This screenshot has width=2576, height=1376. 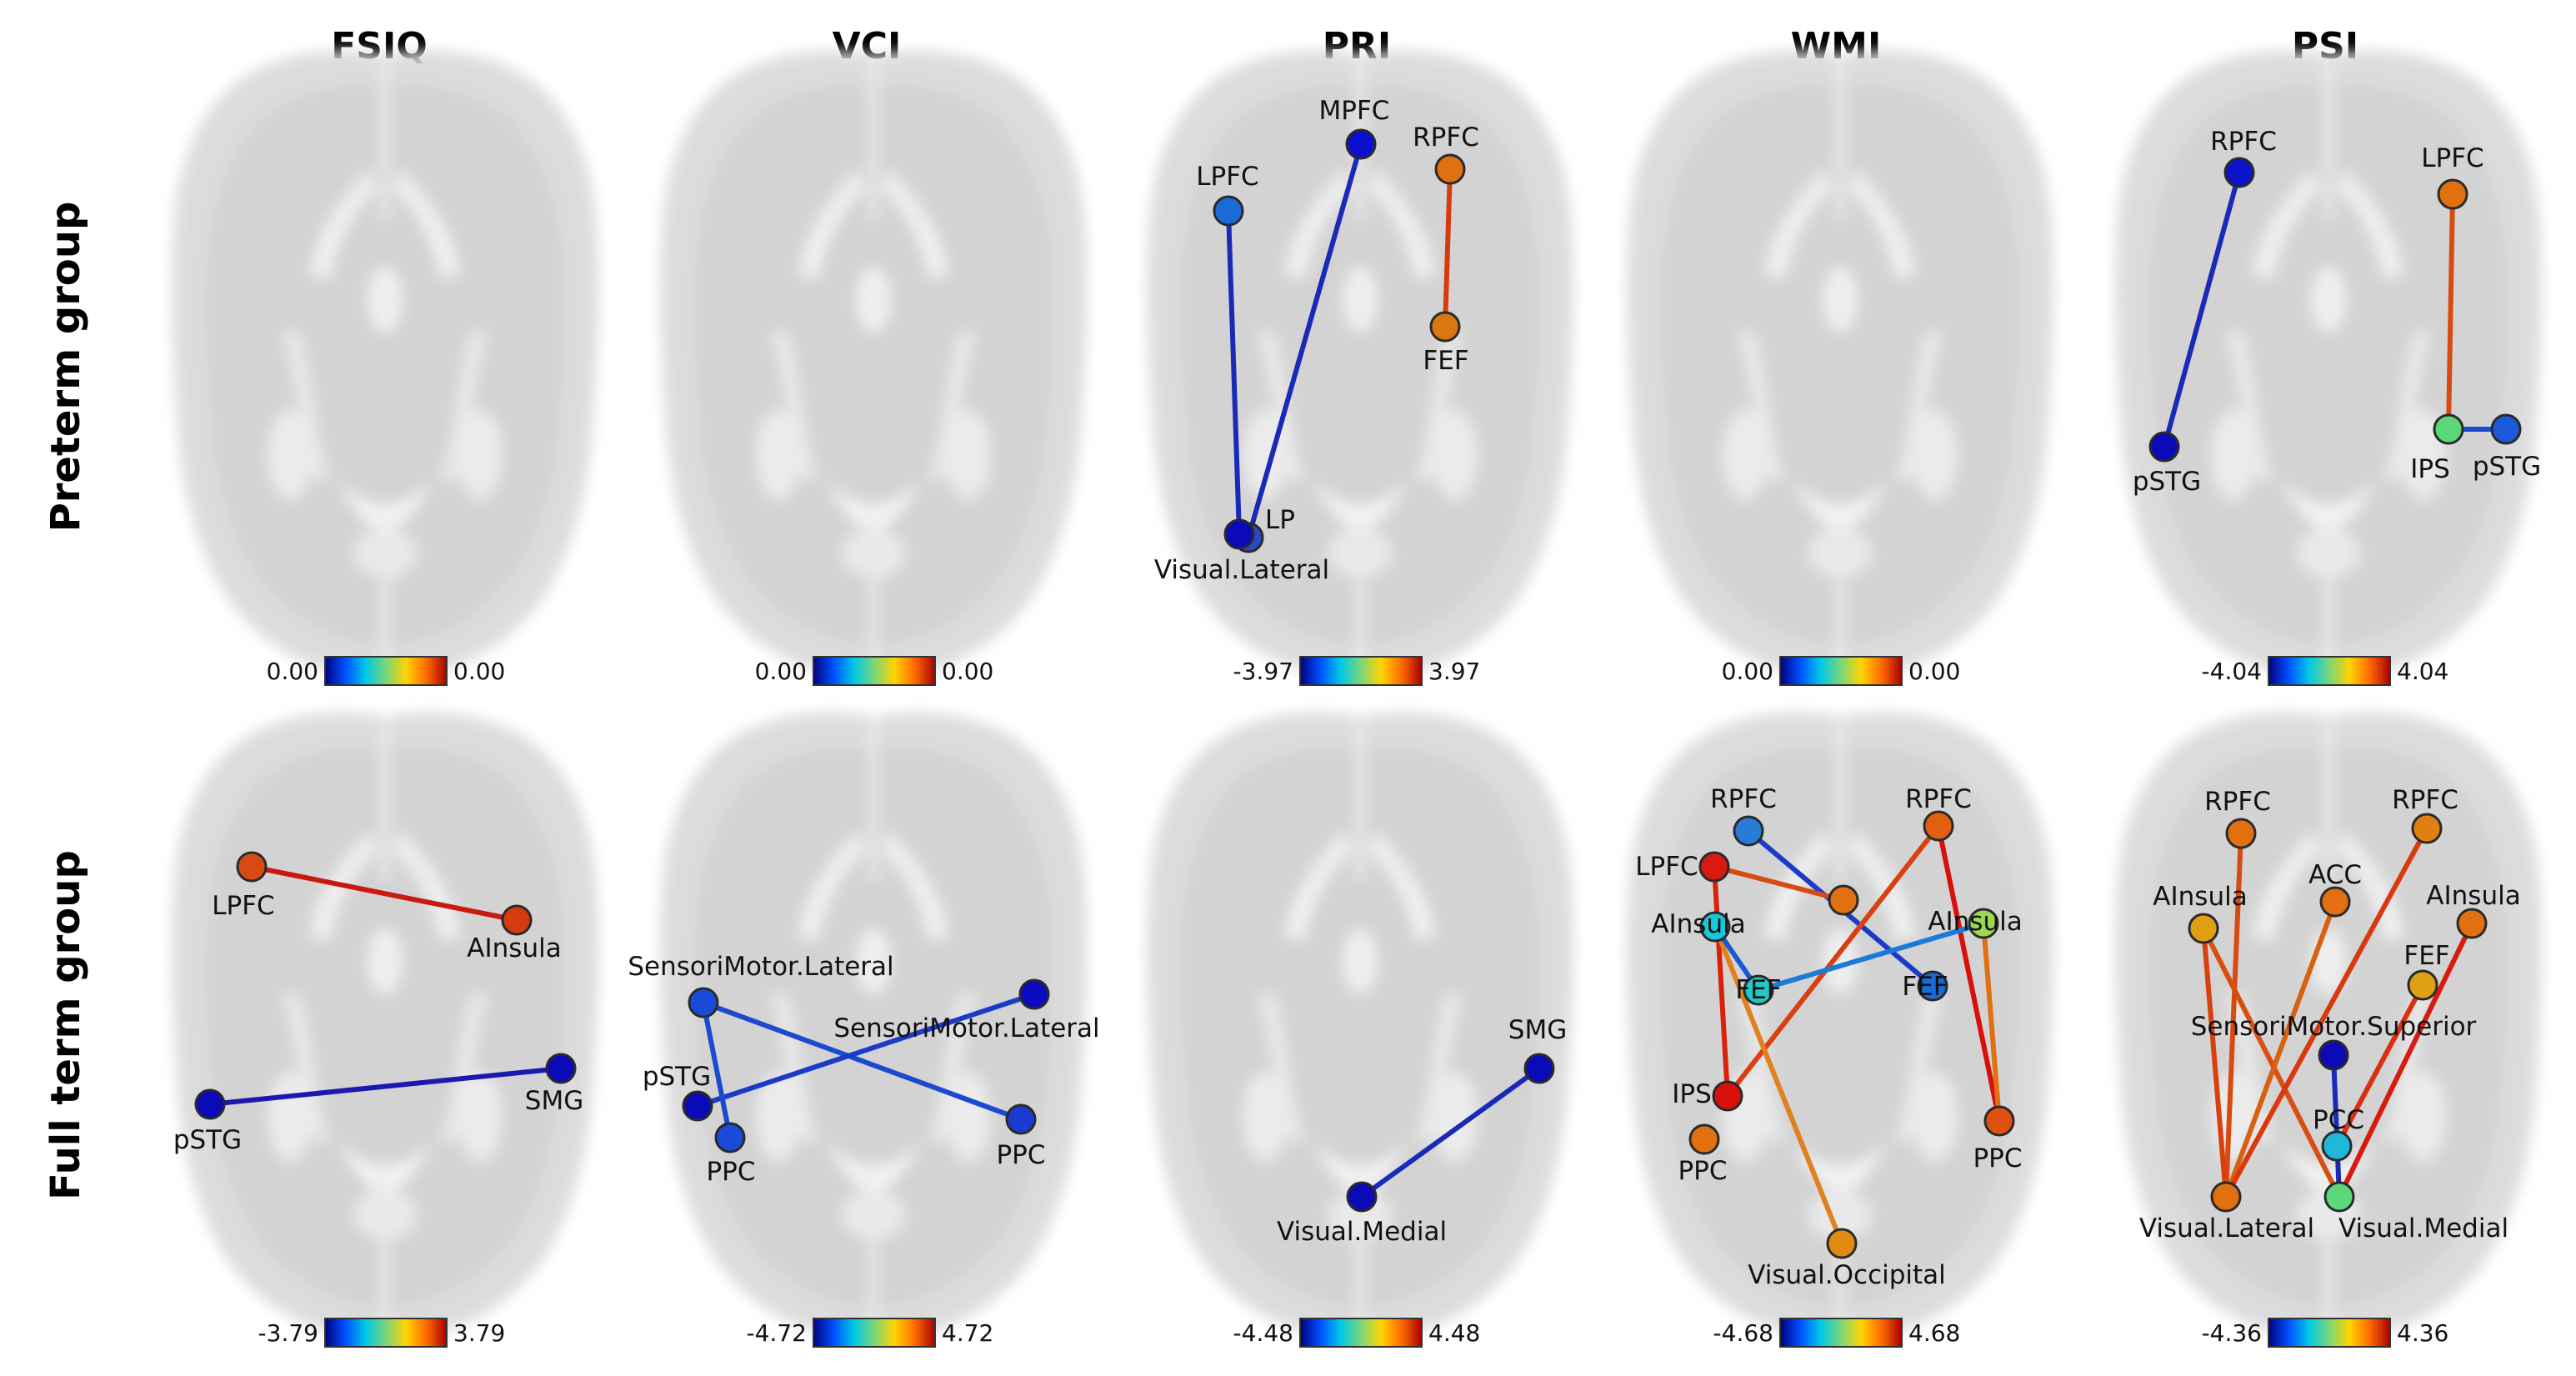 What do you see at coordinates (1842, 1243) in the screenshot?
I see `node-visocc` at bounding box center [1842, 1243].